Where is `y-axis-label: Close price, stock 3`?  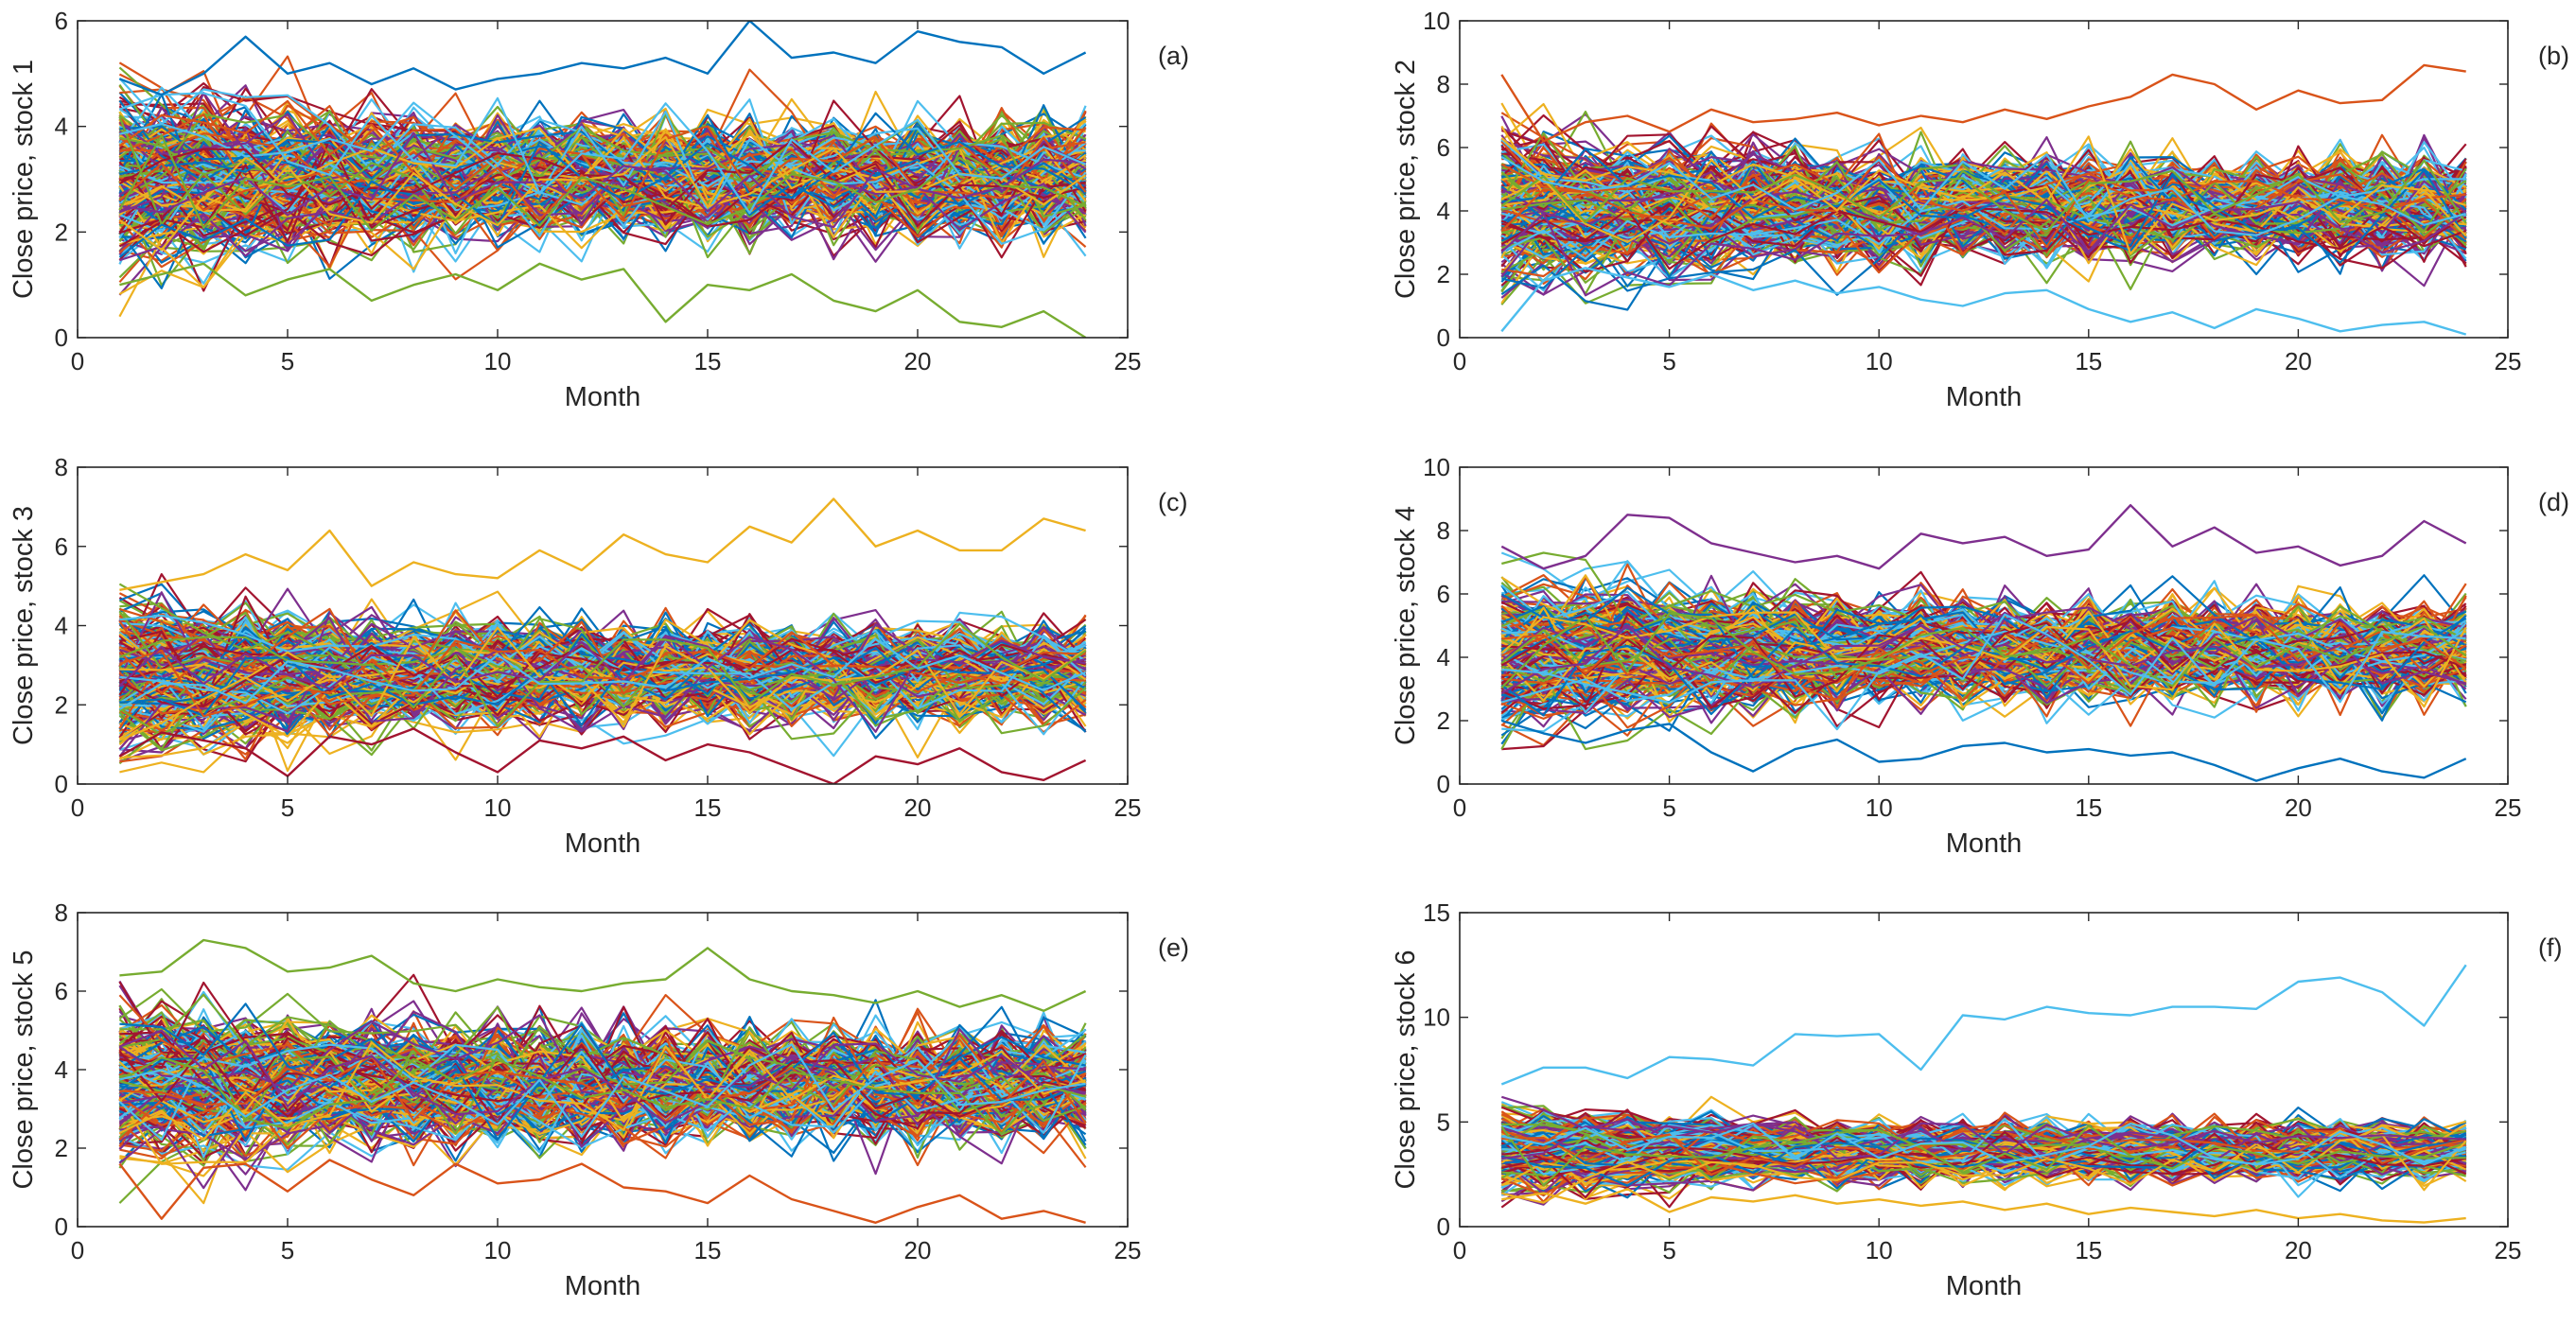
y-axis-label: Close price, stock 3 is located at coordinates (24, 625).